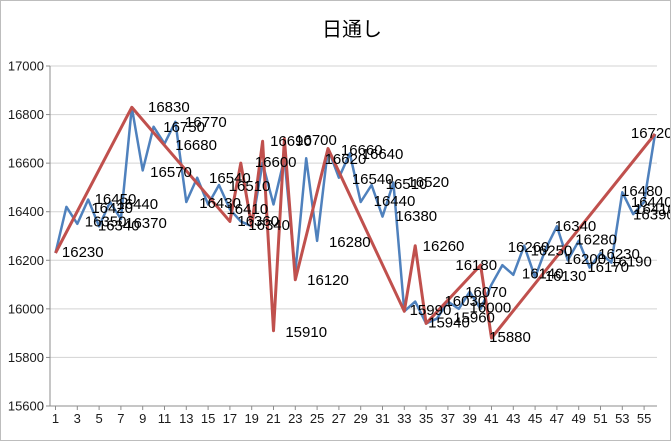  Describe the element at coordinates (26, 308) in the screenshot. I see `y-tick-label: 16000` at that location.